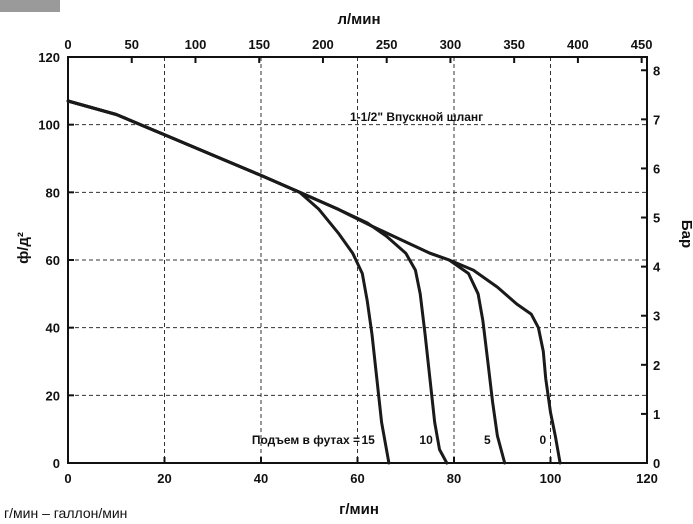 This screenshot has height=524, width=693. Describe the element at coordinates (656, 316) in the screenshot. I see `y2-tick-label-3: 3` at that location.